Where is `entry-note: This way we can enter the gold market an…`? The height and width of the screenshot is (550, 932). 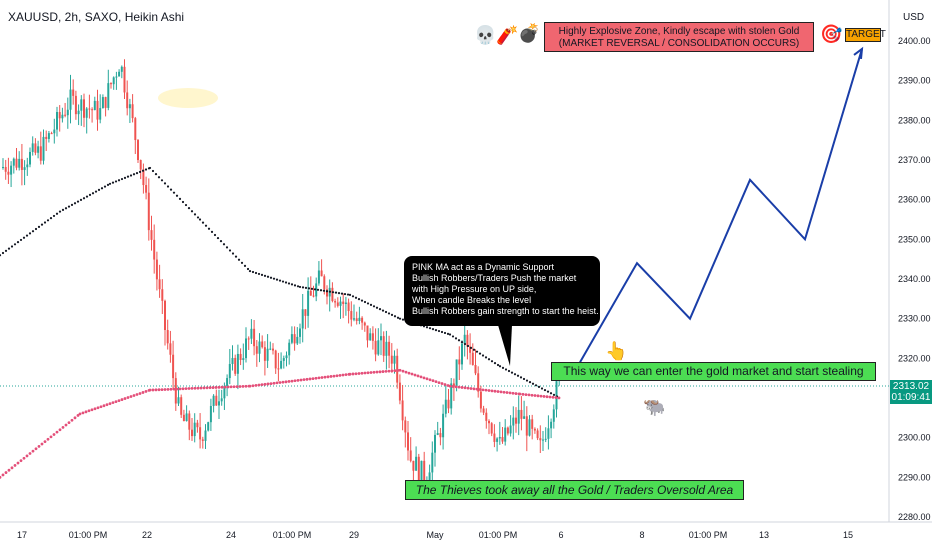 entry-note: This way we can enter the gold market an… is located at coordinates (713, 371).